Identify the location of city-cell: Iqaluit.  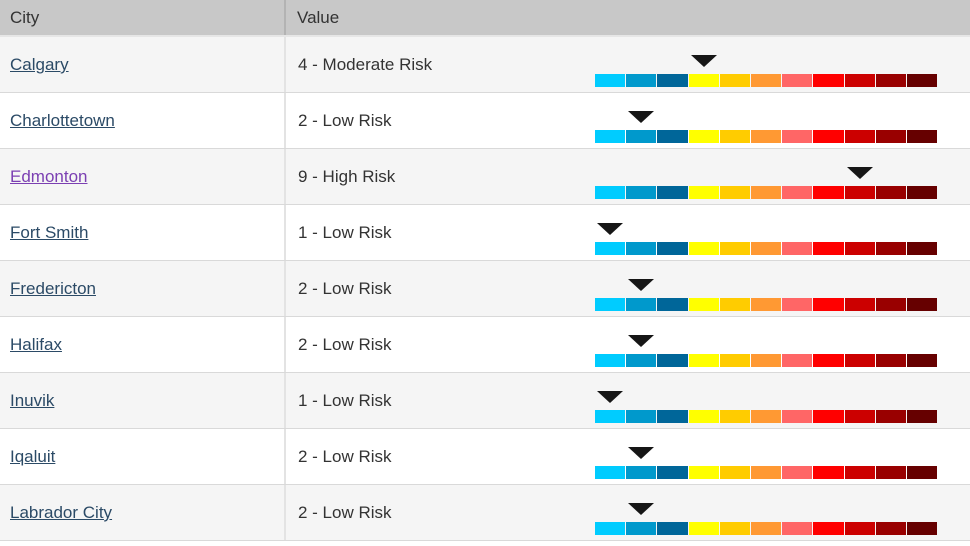
(32, 456).